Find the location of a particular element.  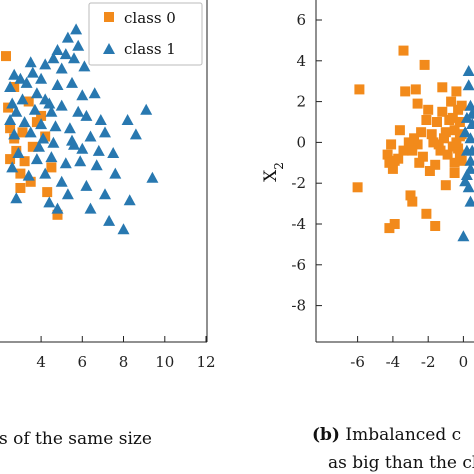

y-tick-label: -6 is located at coordinates (298, 265).